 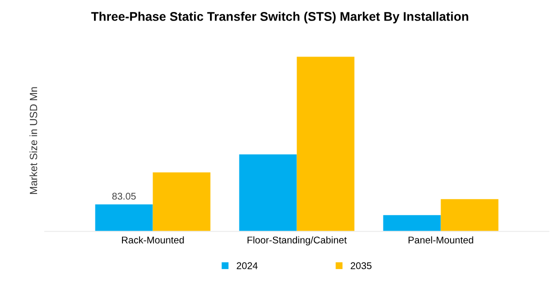 I want to click on x-tick-label: Panel-Mounted, so click(x=441, y=240).